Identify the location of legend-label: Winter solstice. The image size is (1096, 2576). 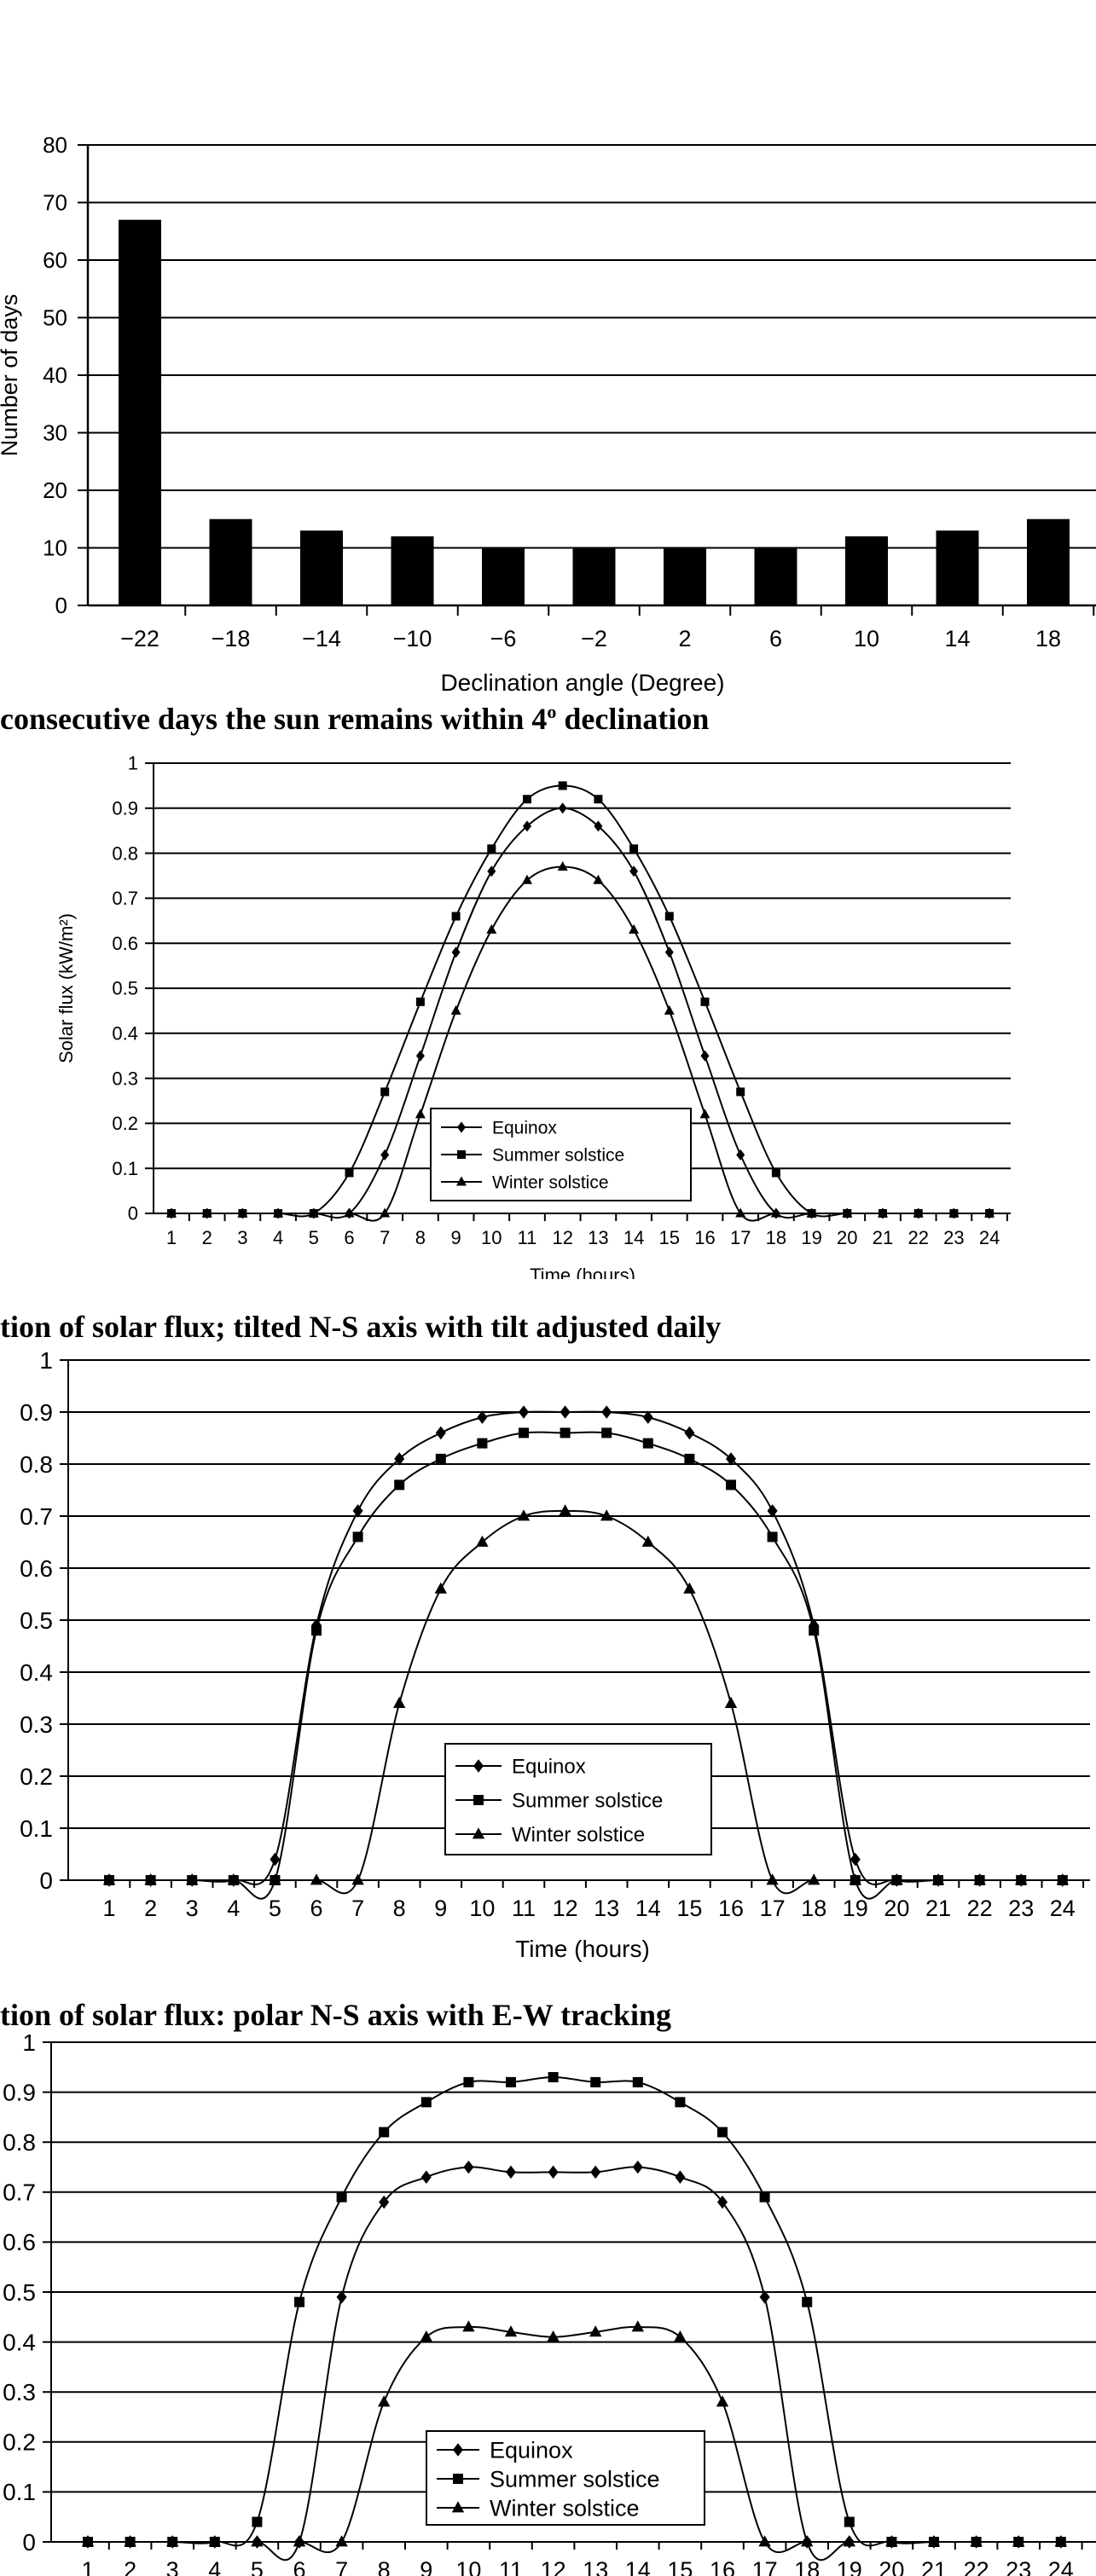
(550, 1183).